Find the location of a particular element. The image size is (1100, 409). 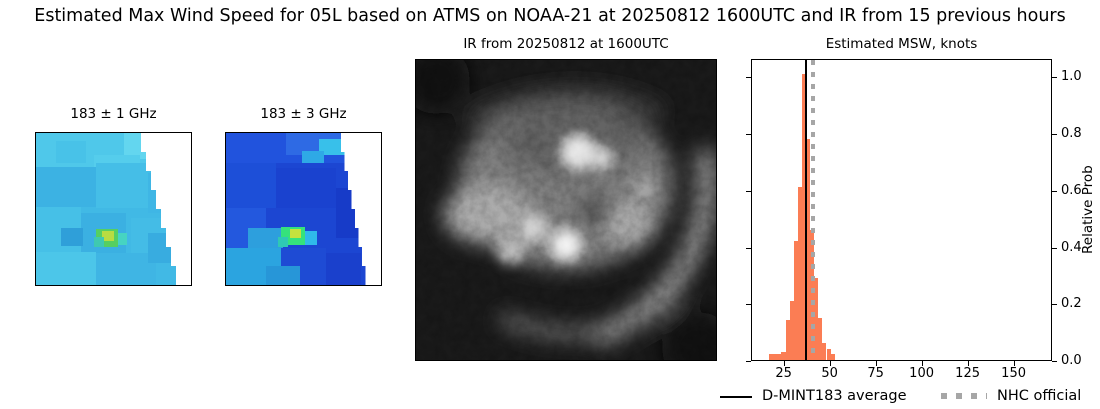

mw-183pm3-image is located at coordinates (303, 209).